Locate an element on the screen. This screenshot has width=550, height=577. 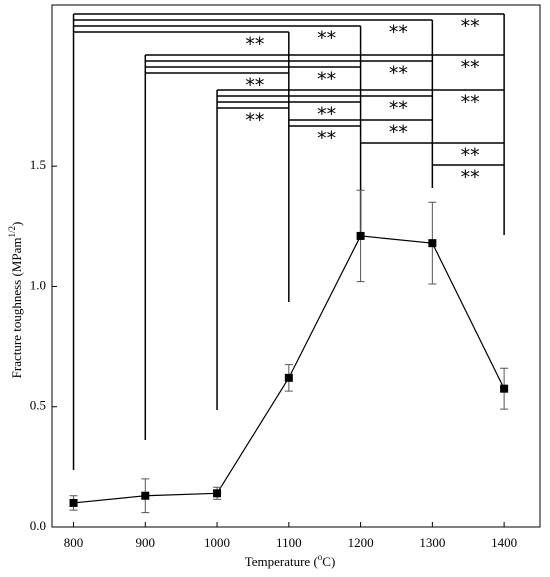
x-axis-label: Temperature (oC) is located at coordinates (290, 560).